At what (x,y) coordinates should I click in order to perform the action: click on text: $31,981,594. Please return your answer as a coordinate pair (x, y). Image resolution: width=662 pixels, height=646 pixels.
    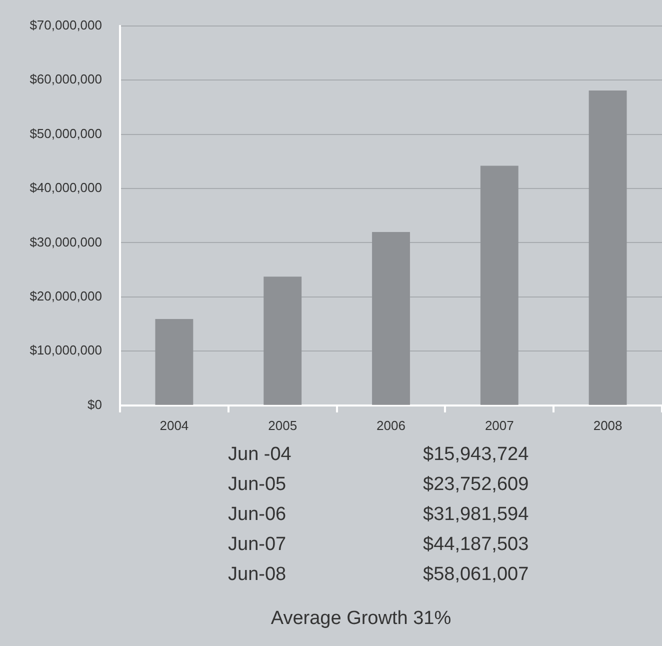
    Looking at the image, I should click on (476, 515).